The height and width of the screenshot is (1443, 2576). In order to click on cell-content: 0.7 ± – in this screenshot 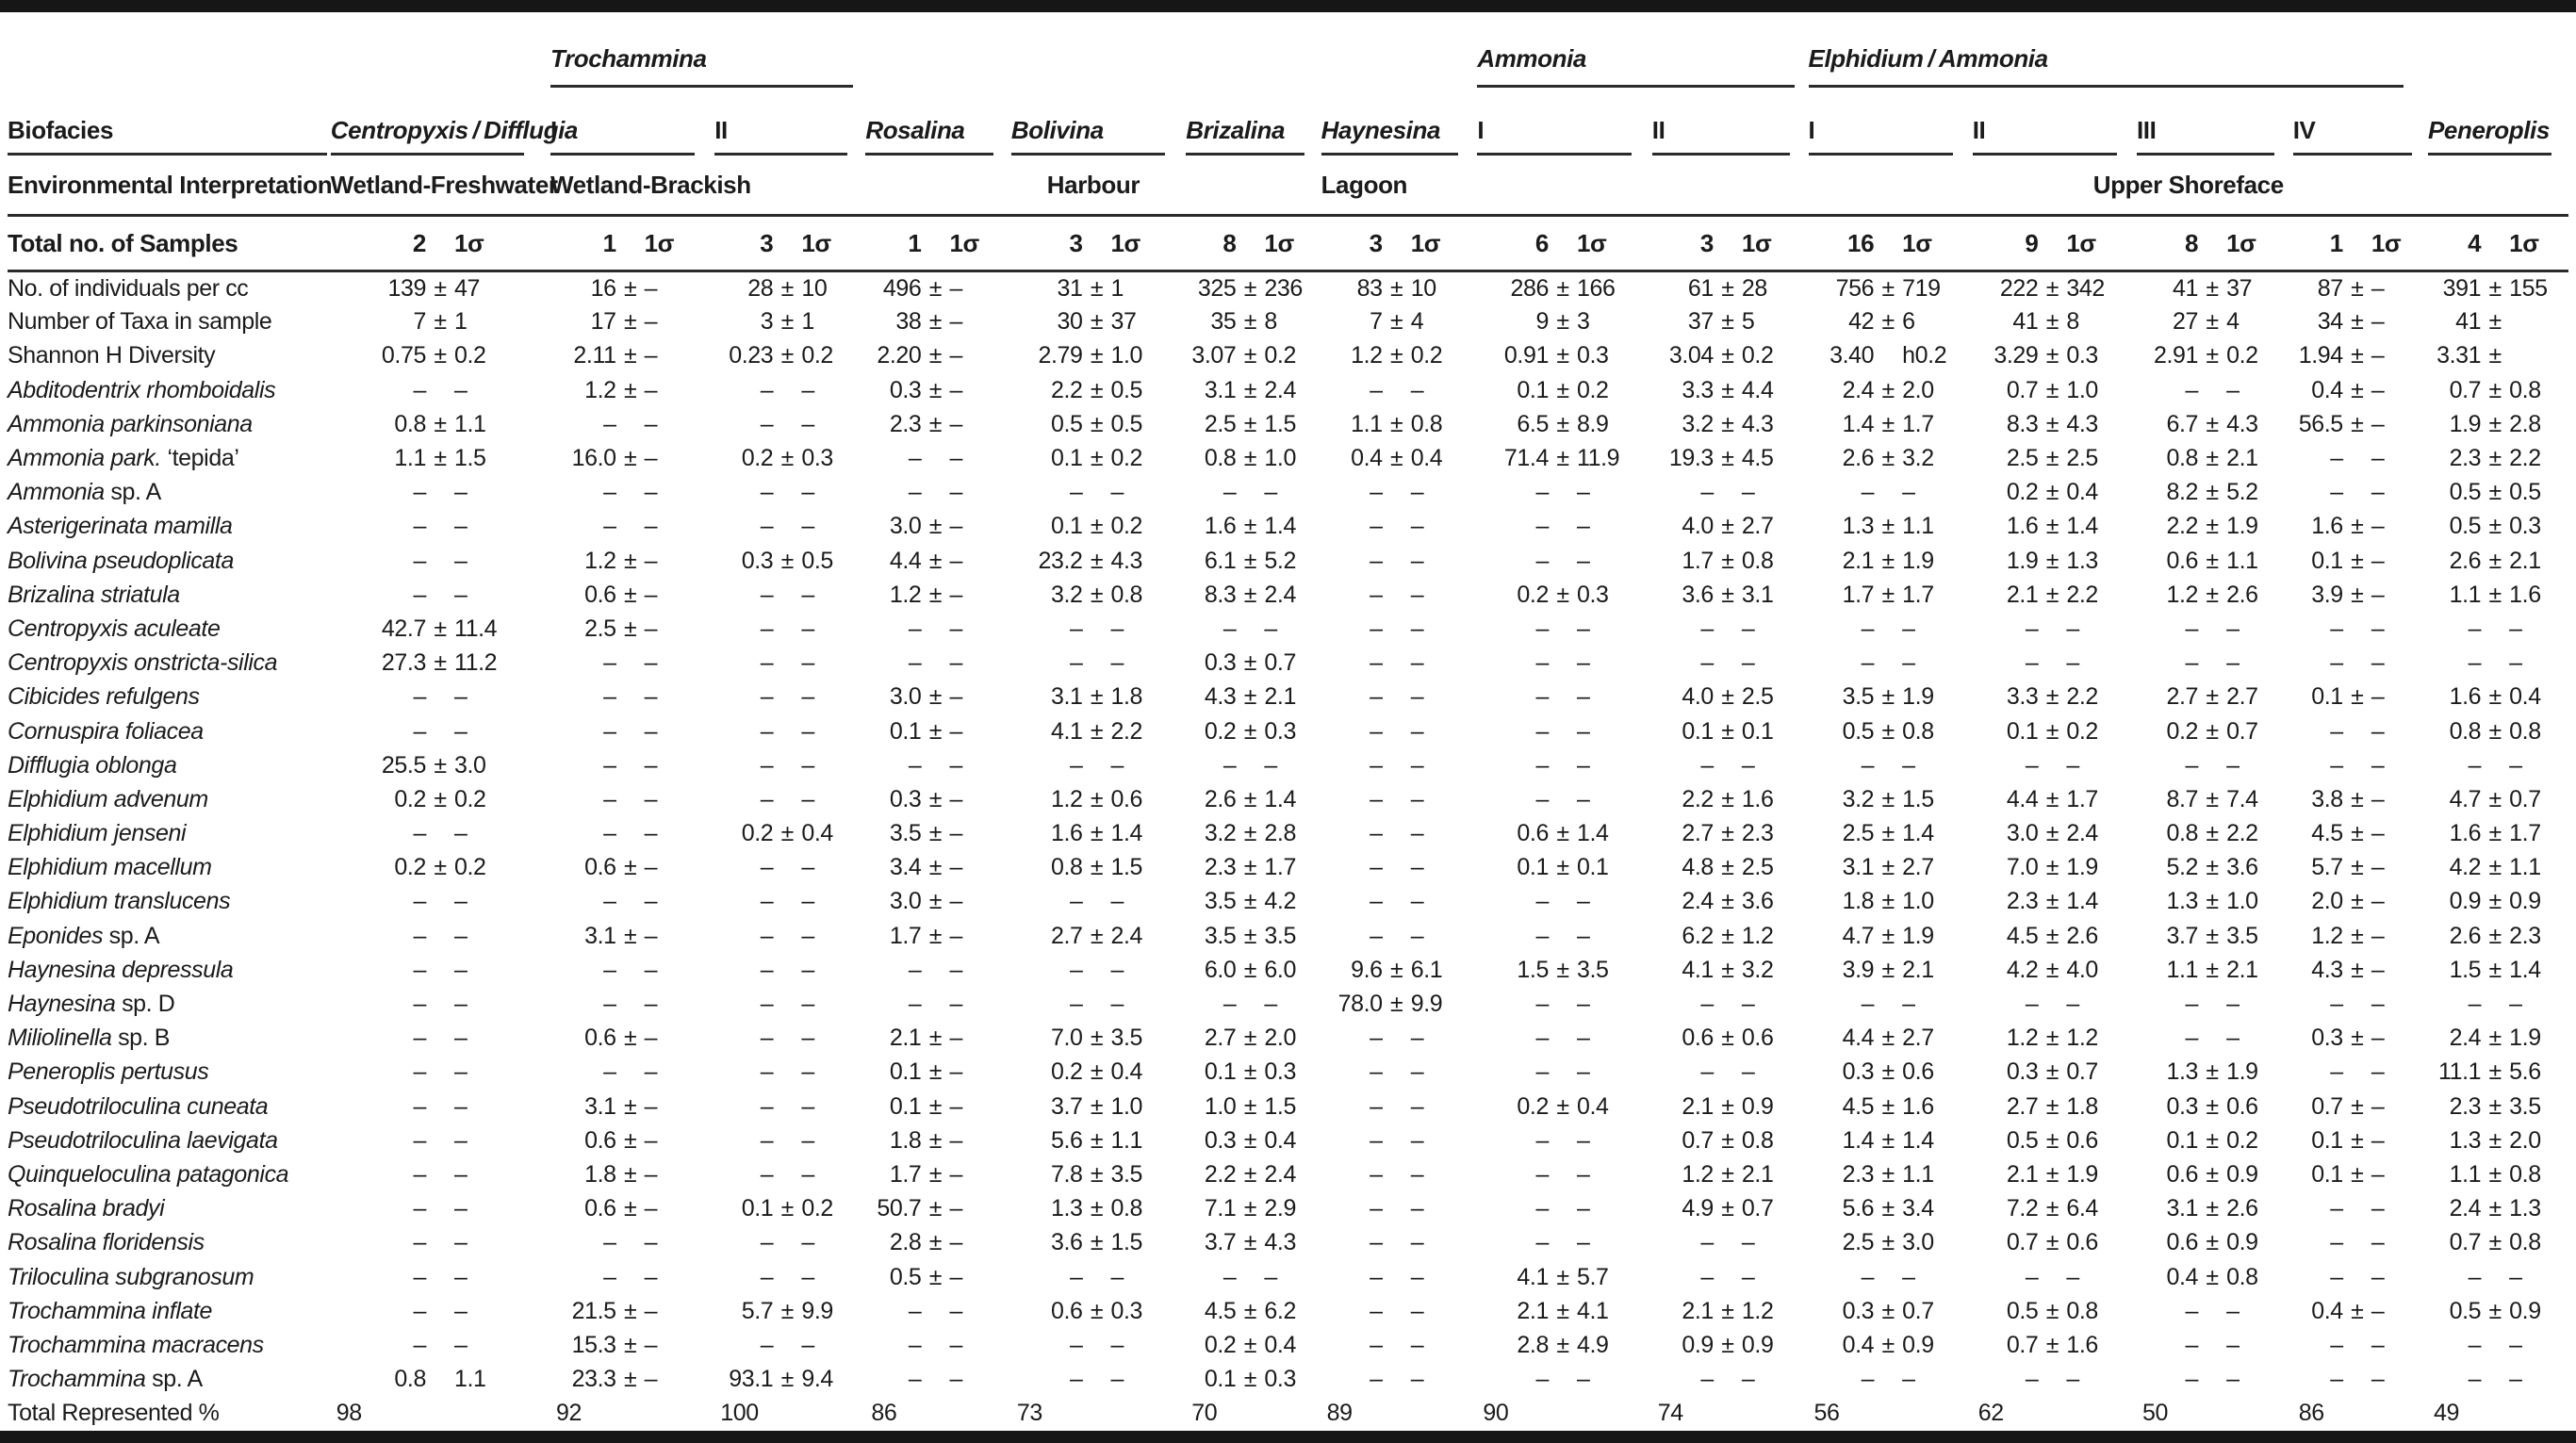, I will do `click(2360, 1107)`.